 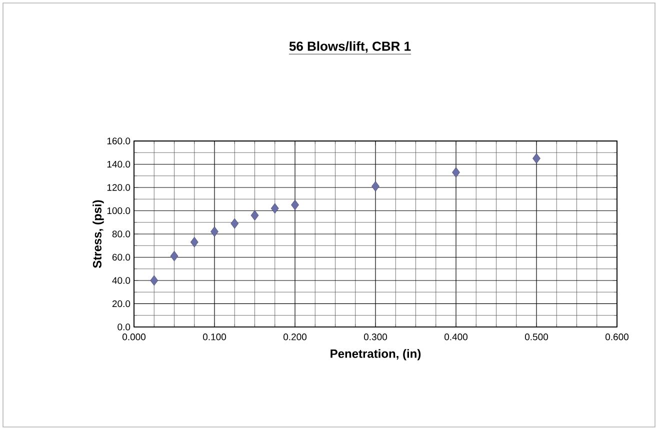 What do you see at coordinates (295, 337) in the screenshot?
I see `x-tick-label: 0.200` at bounding box center [295, 337].